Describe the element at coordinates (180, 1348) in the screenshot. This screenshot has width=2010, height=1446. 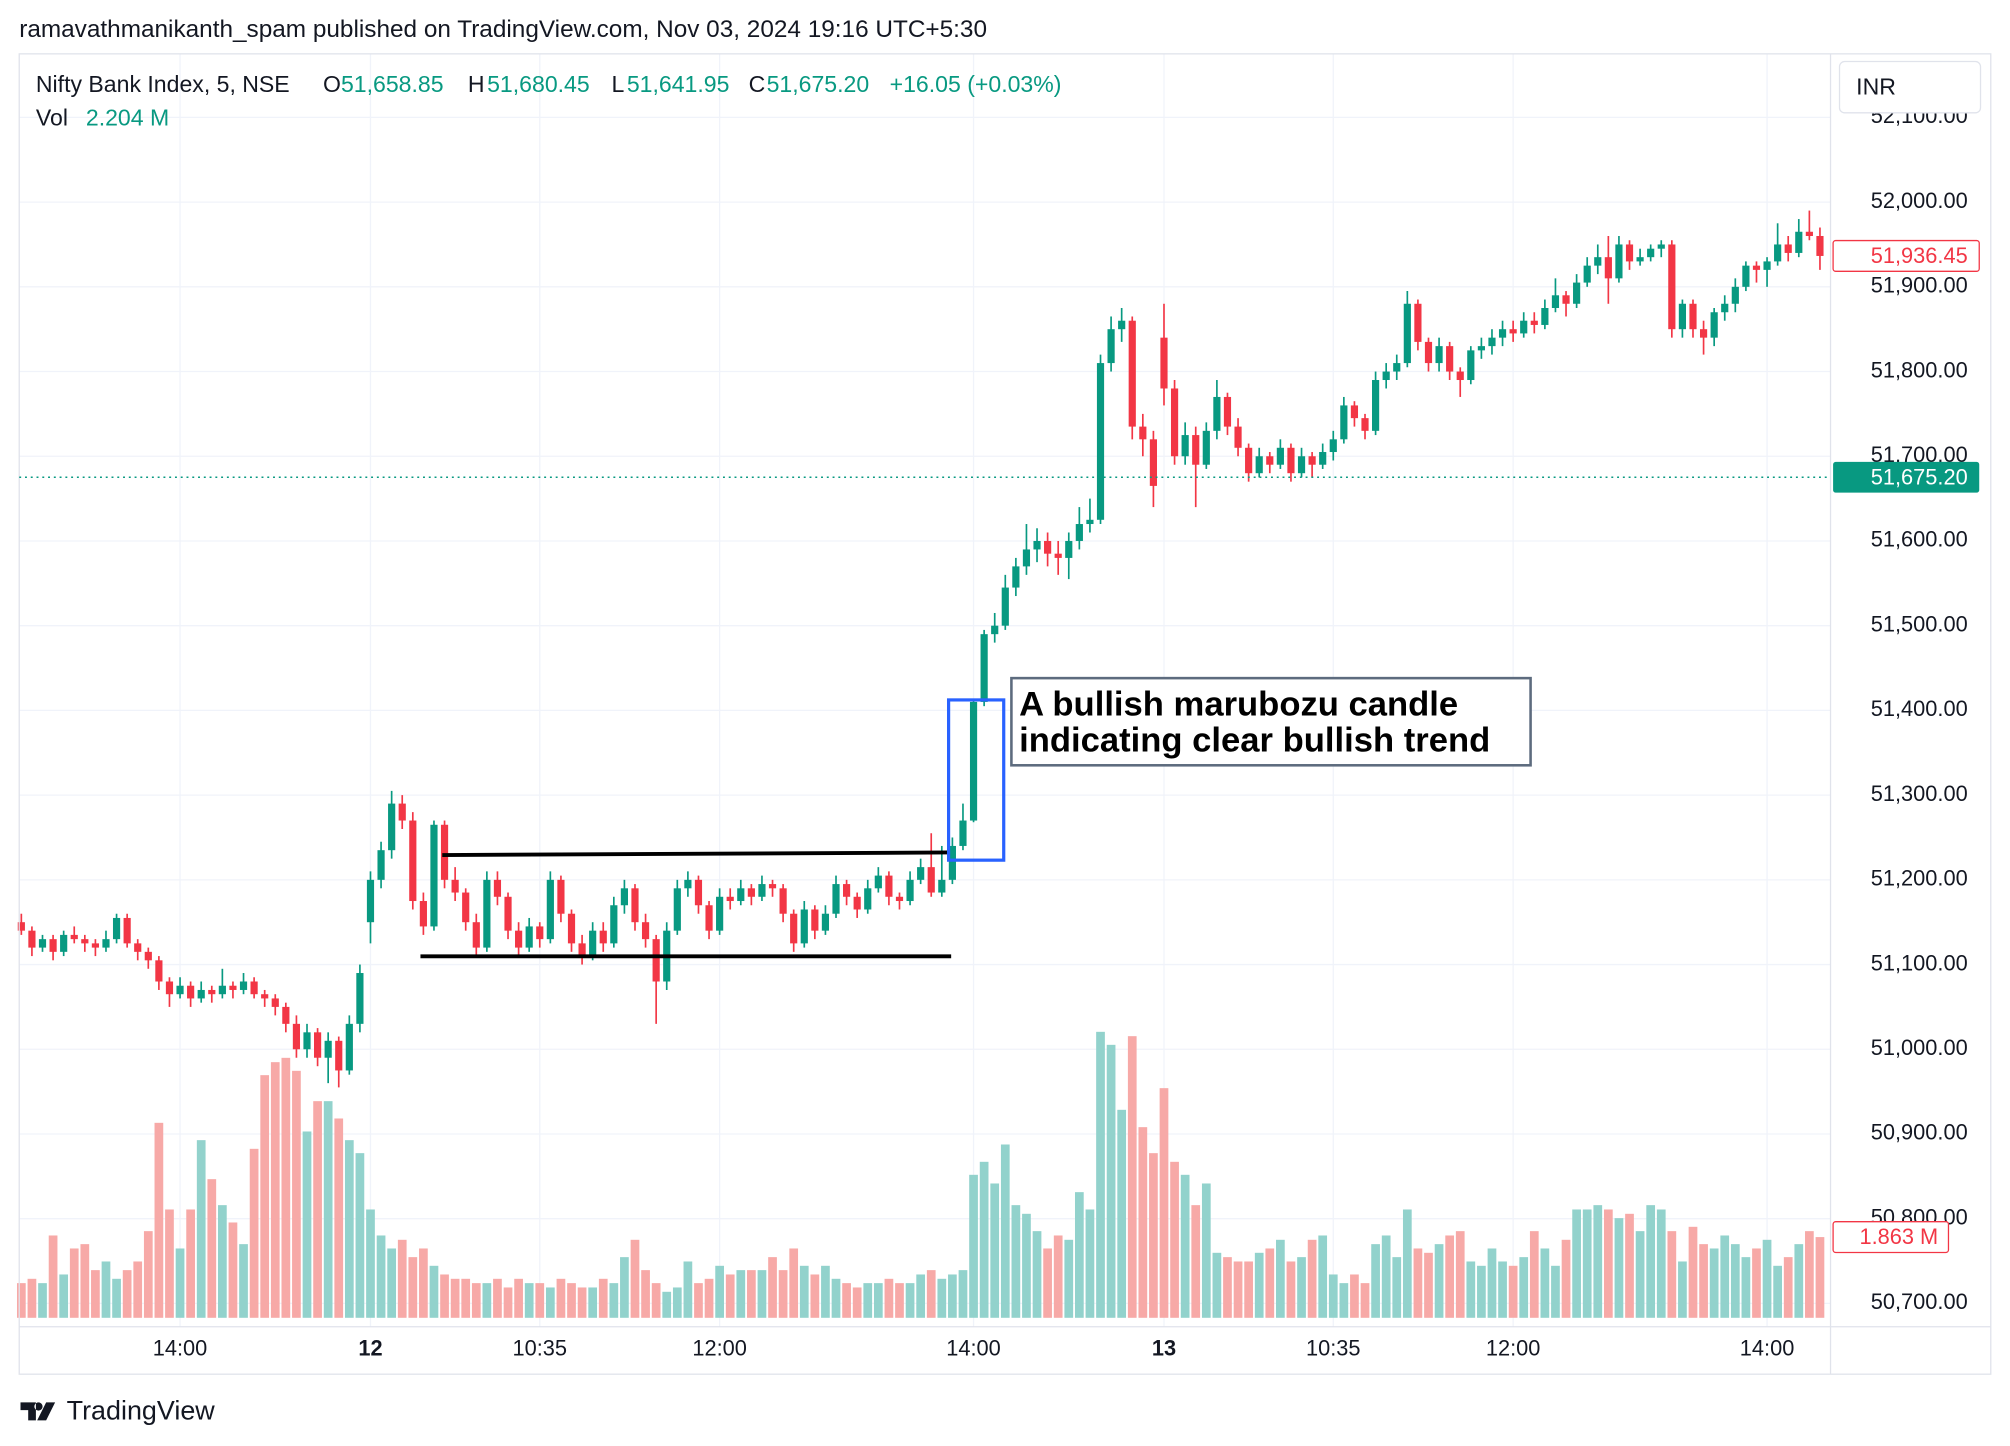
I see `x-tick-label: 14:00` at that location.